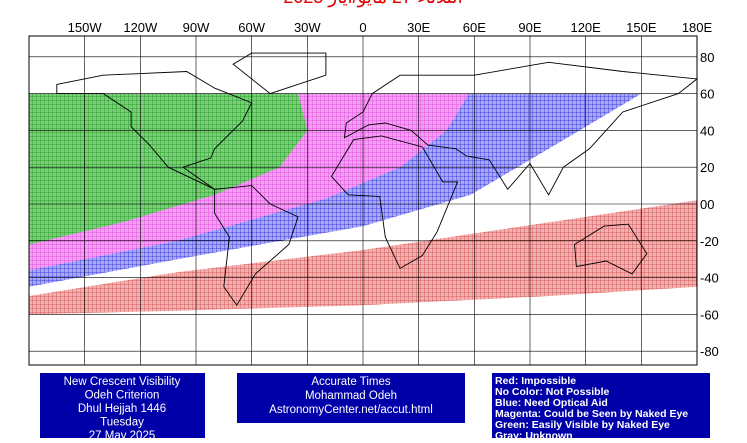 Image resolution: width=747 pixels, height=443 pixels. Describe the element at coordinates (585, 27) in the screenshot. I see `longitude-label: 120E` at that location.